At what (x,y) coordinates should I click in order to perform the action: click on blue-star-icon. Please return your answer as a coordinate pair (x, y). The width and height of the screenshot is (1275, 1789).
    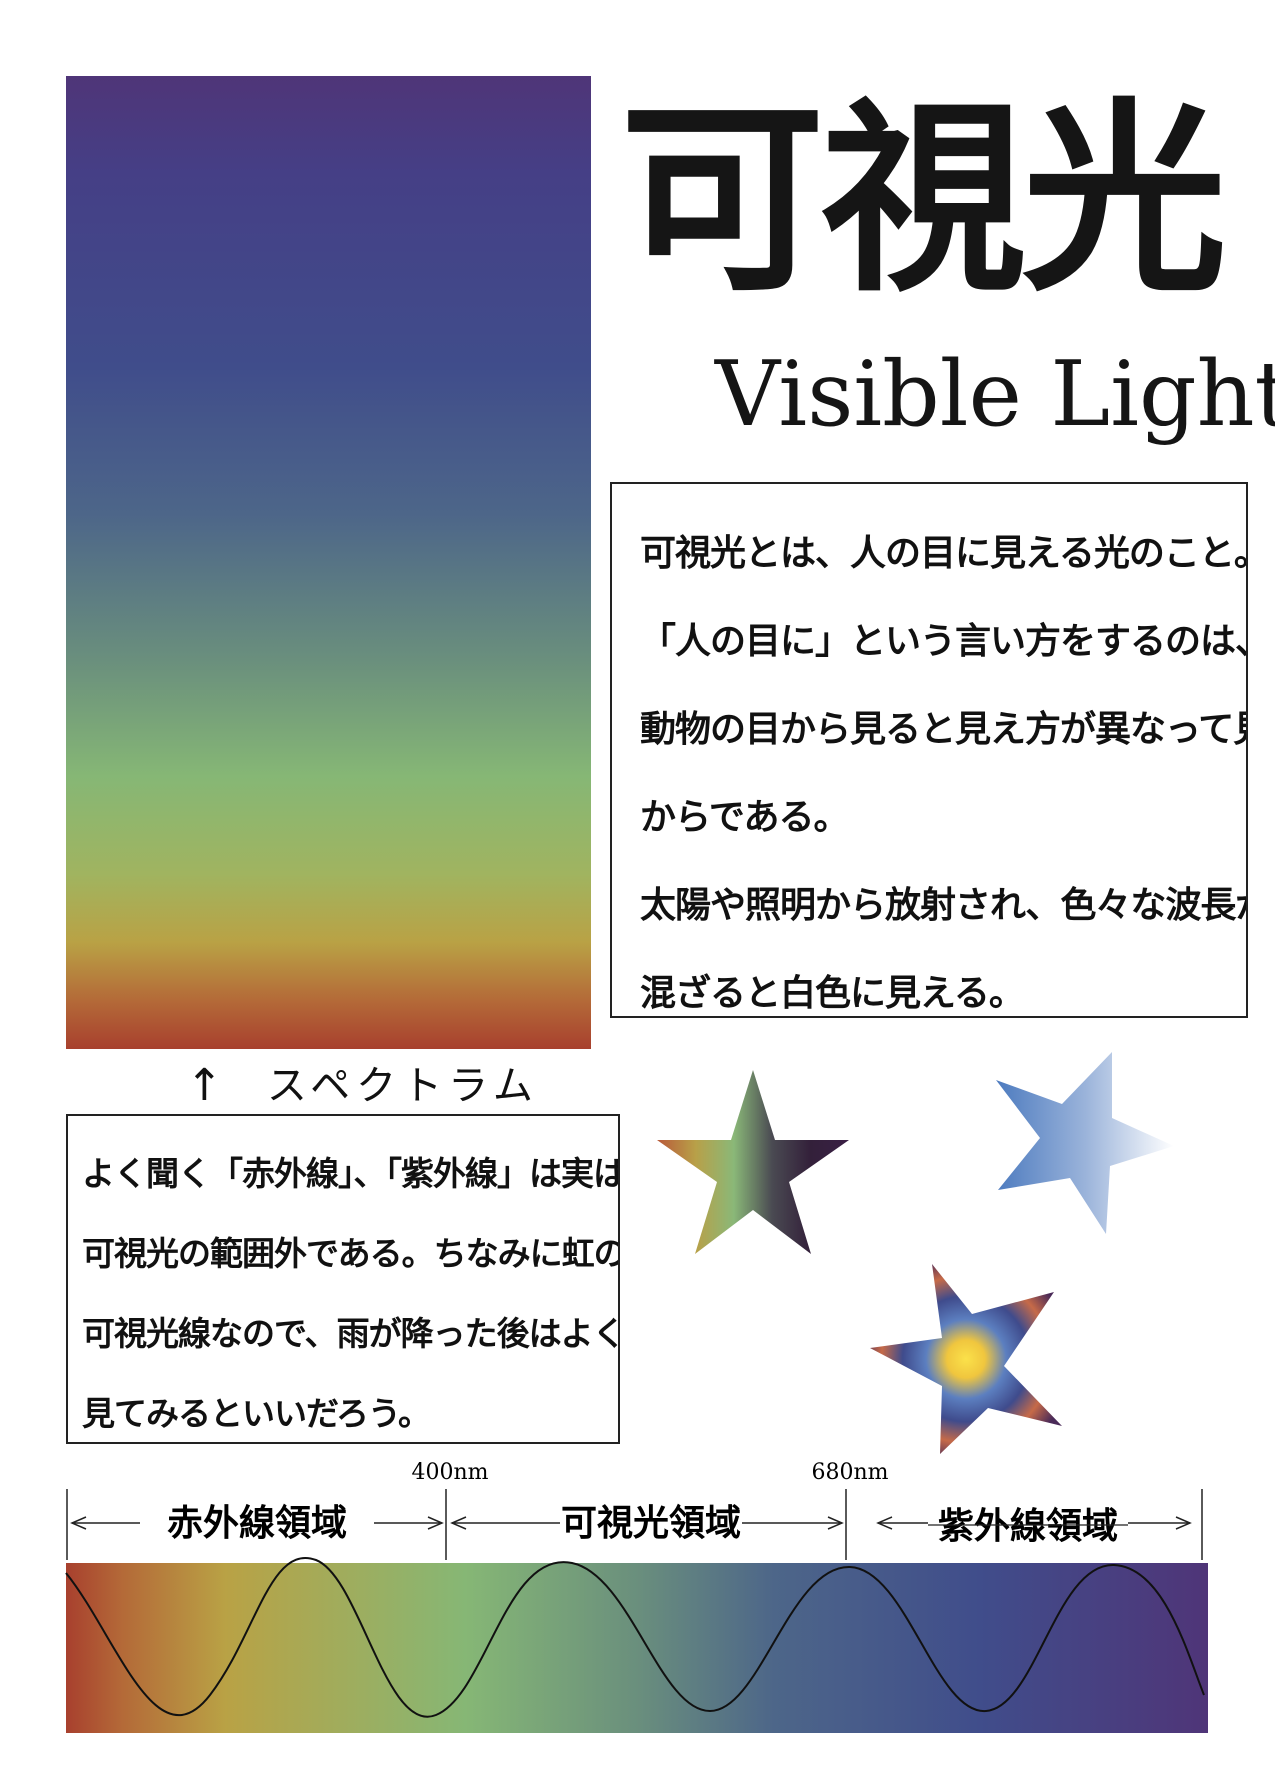
    Looking at the image, I should click on (1085, 1143).